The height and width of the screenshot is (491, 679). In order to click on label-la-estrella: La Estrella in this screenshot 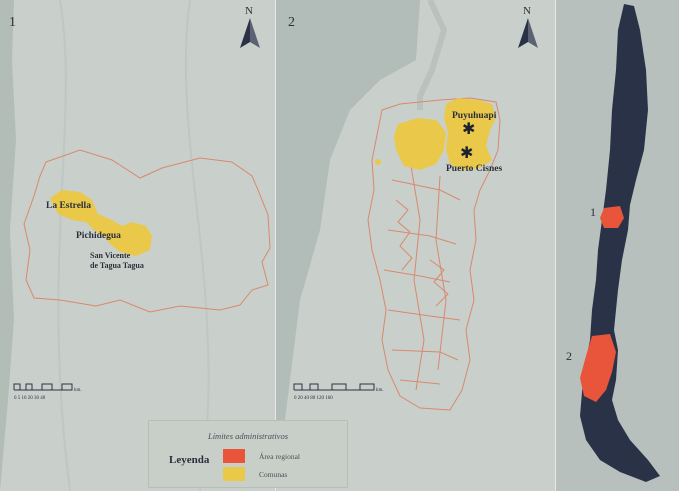, I will do `click(68, 206)`.